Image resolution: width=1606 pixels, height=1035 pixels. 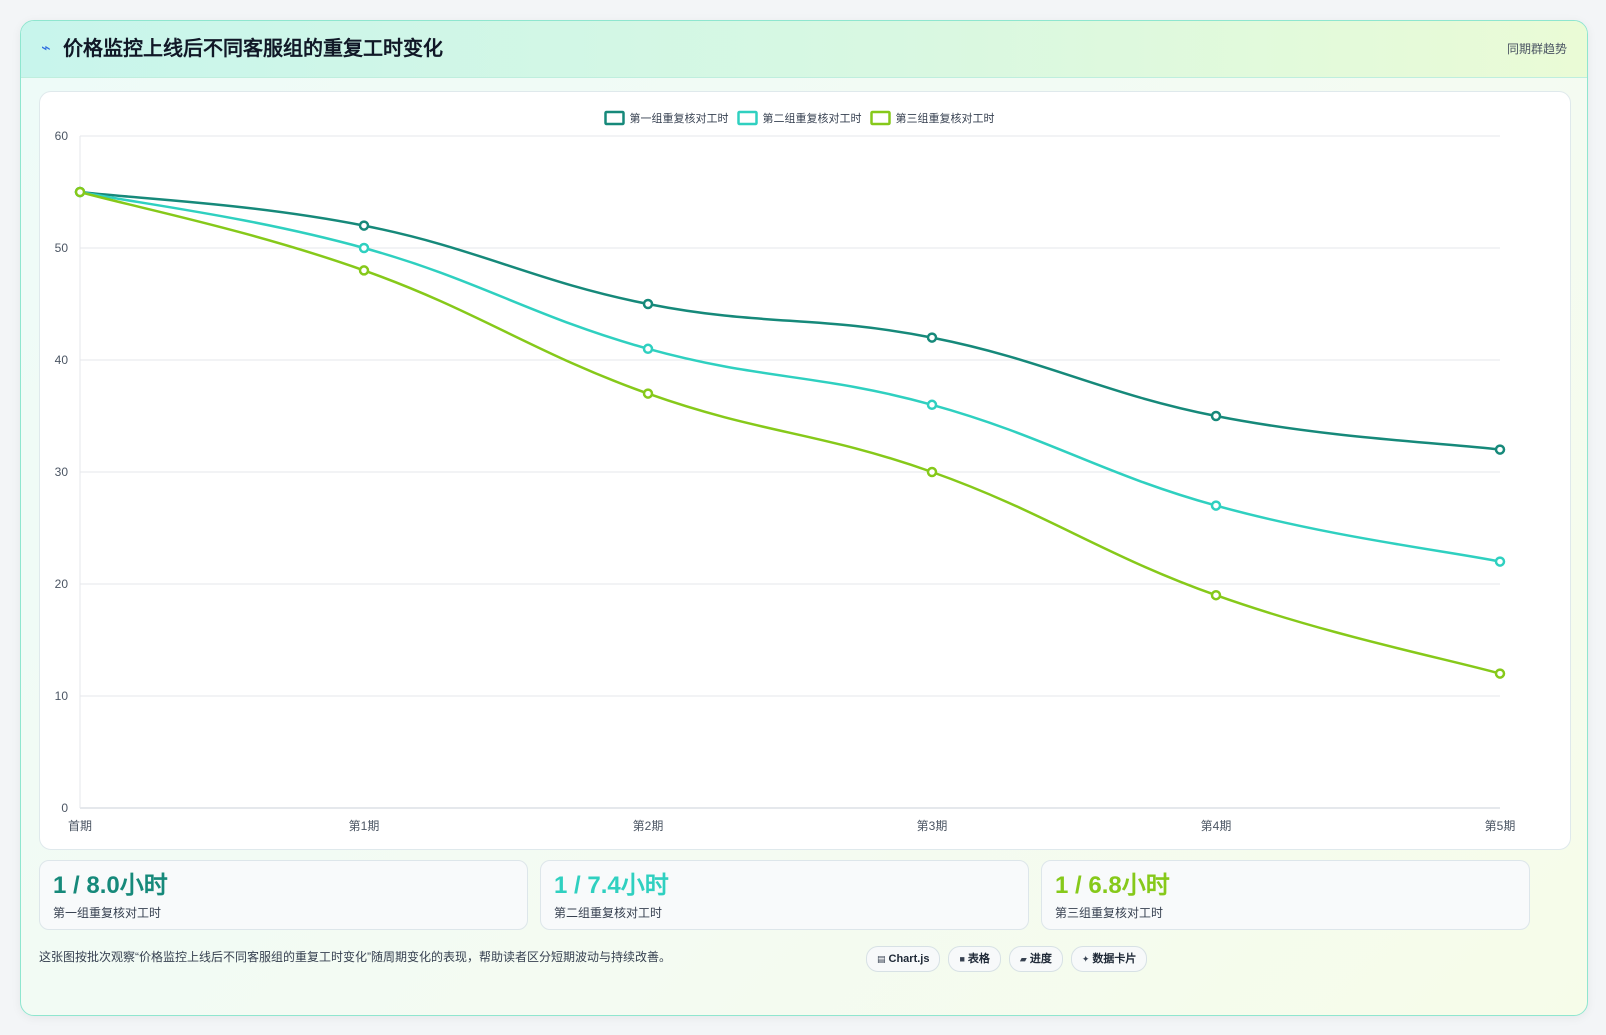 What do you see at coordinates (110, 885) in the screenshot?
I see `stat-value: 1 / 8.0小时` at bounding box center [110, 885].